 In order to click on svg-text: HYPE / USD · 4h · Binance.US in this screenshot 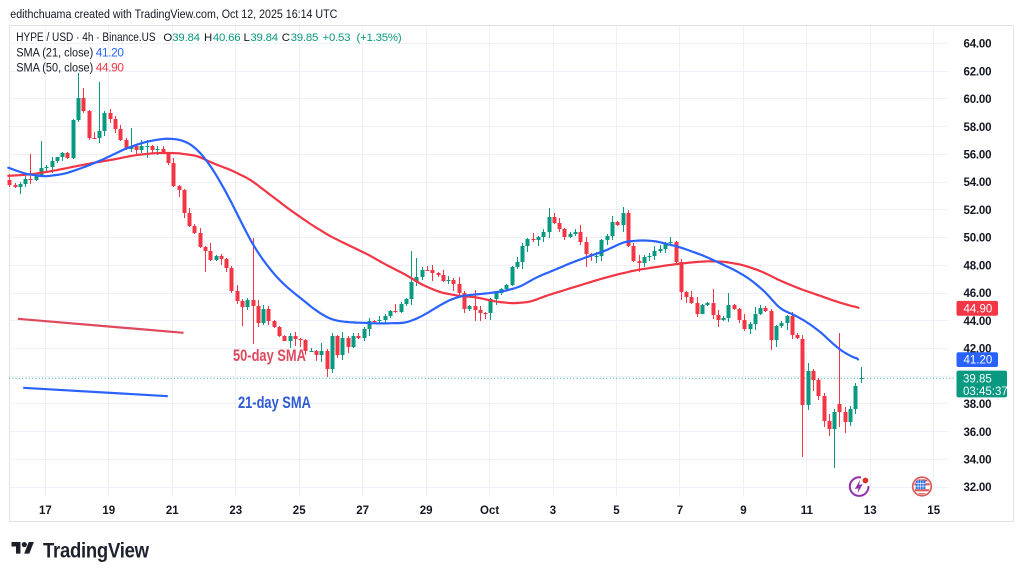, I will do `click(85, 37)`.